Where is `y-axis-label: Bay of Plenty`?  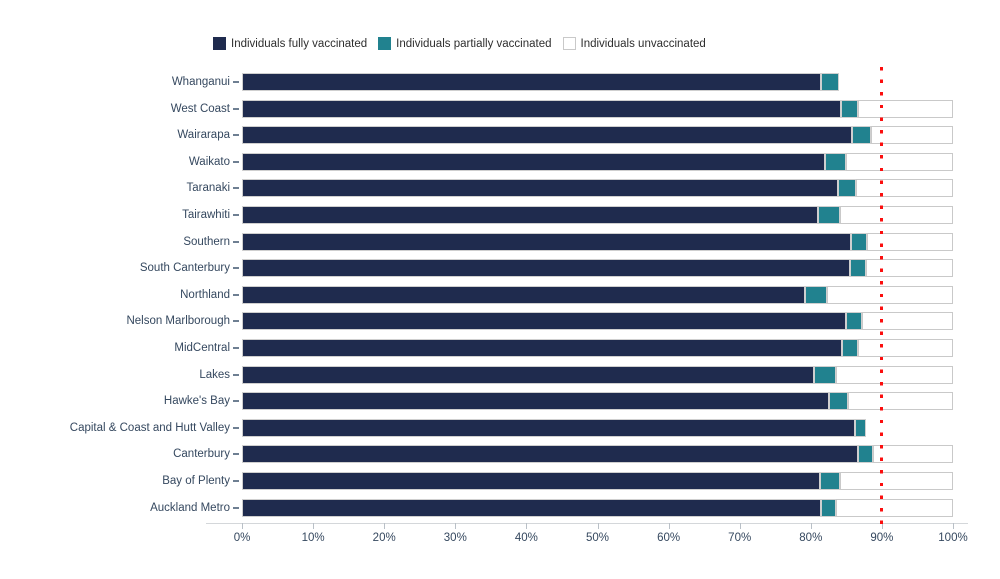
y-axis-label: Bay of Plenty is located at coordinates (196, 481).